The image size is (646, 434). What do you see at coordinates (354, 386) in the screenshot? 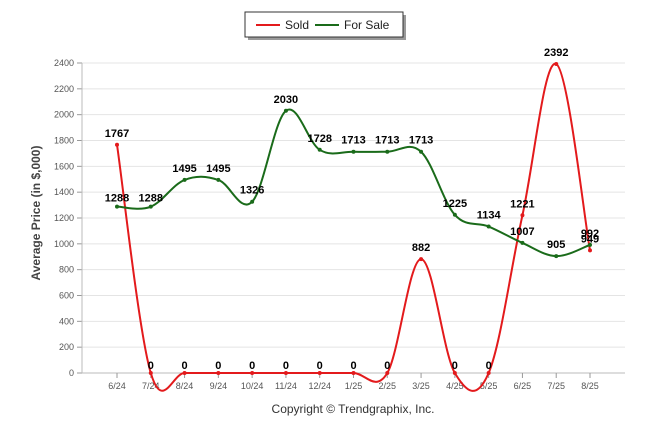
I see `x-tick-label: 1/25` at bounding box center [354, 386].